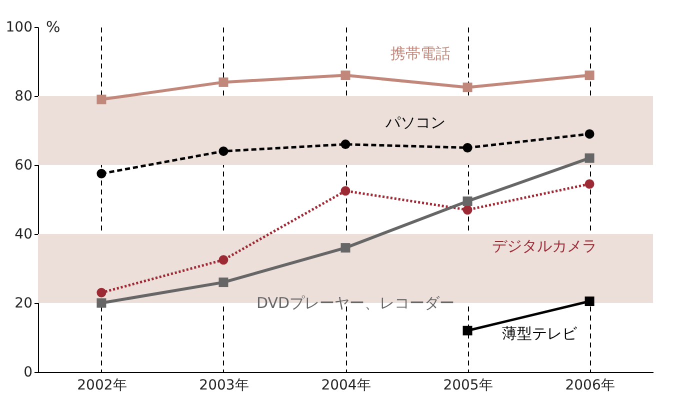 The image size is (683, 403). Describe the element at coordinates (415, 122) in the screenshot. I see `series-label: パソコン` at that location.